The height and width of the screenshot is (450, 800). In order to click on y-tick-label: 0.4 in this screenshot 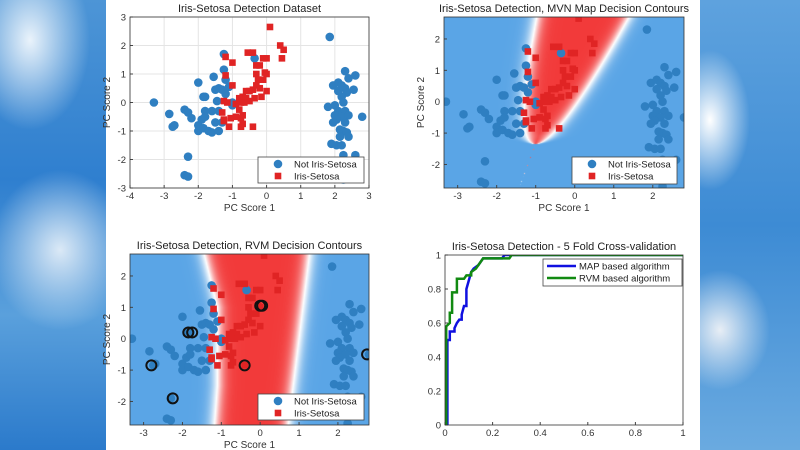, I will do `click(434, 358)`.